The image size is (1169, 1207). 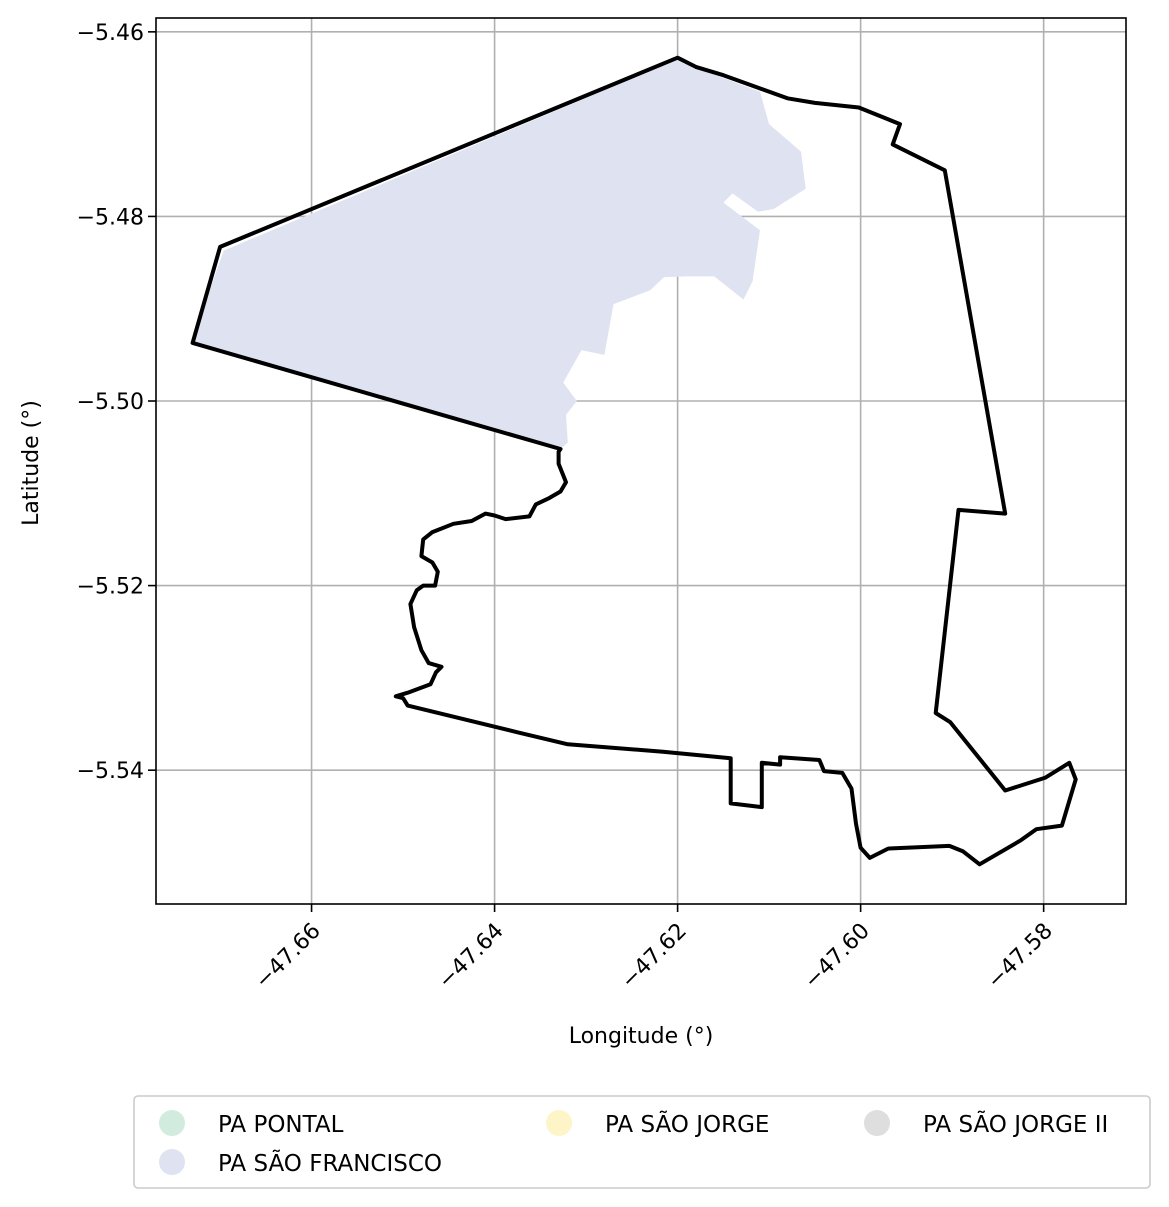 What do you see at coordinates (281, 1125) in the screenshot?
I see `legend-label: PA PONTAL` at bounding box center [281, 1125].